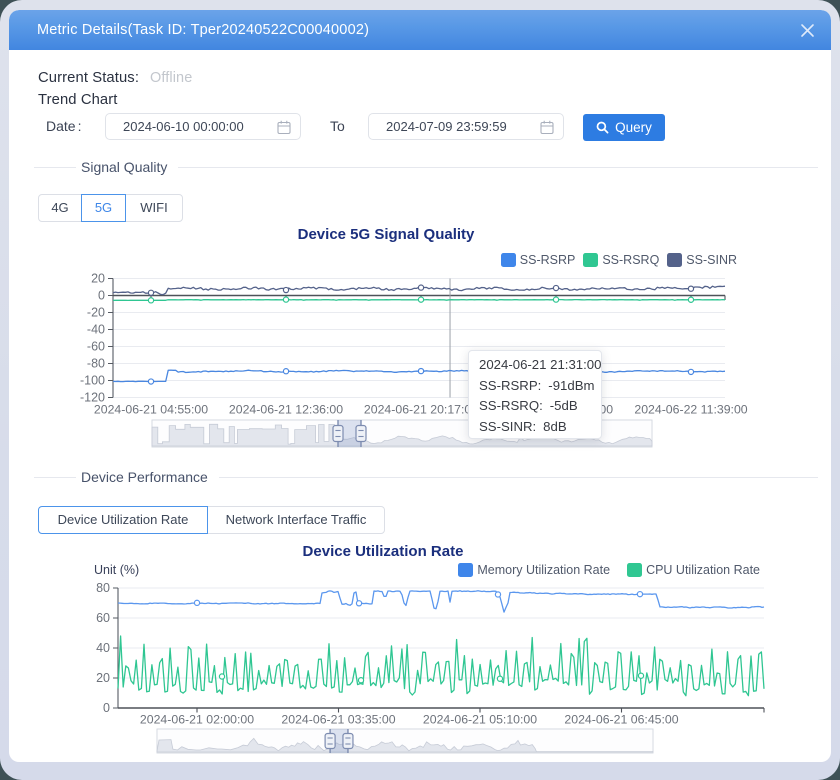  What do you see at coordinates (547, 260) in the screenshot?
I see `legend-label: SS-RSRP` at bounding box center [547, 260].